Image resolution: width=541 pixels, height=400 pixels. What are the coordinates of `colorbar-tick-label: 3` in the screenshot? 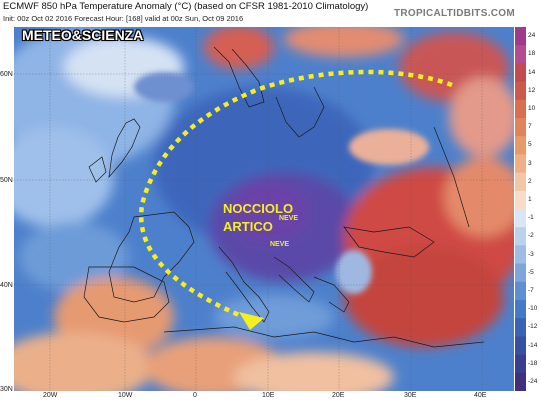 It's located at (530, 163).